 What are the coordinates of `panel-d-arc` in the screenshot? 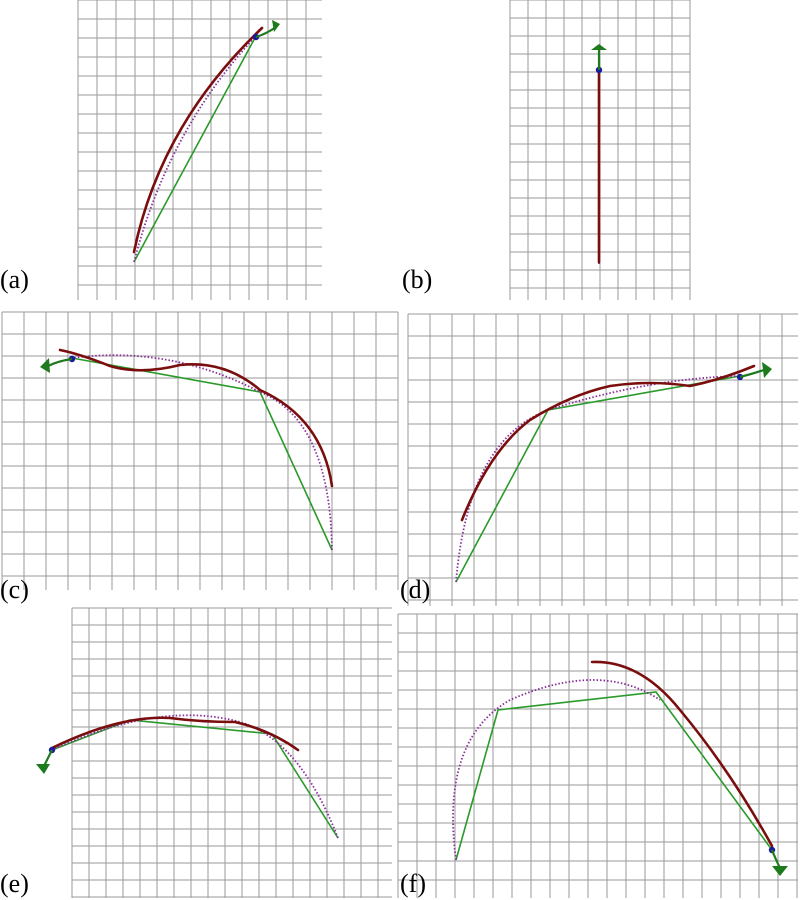 It's located at (598, 479).